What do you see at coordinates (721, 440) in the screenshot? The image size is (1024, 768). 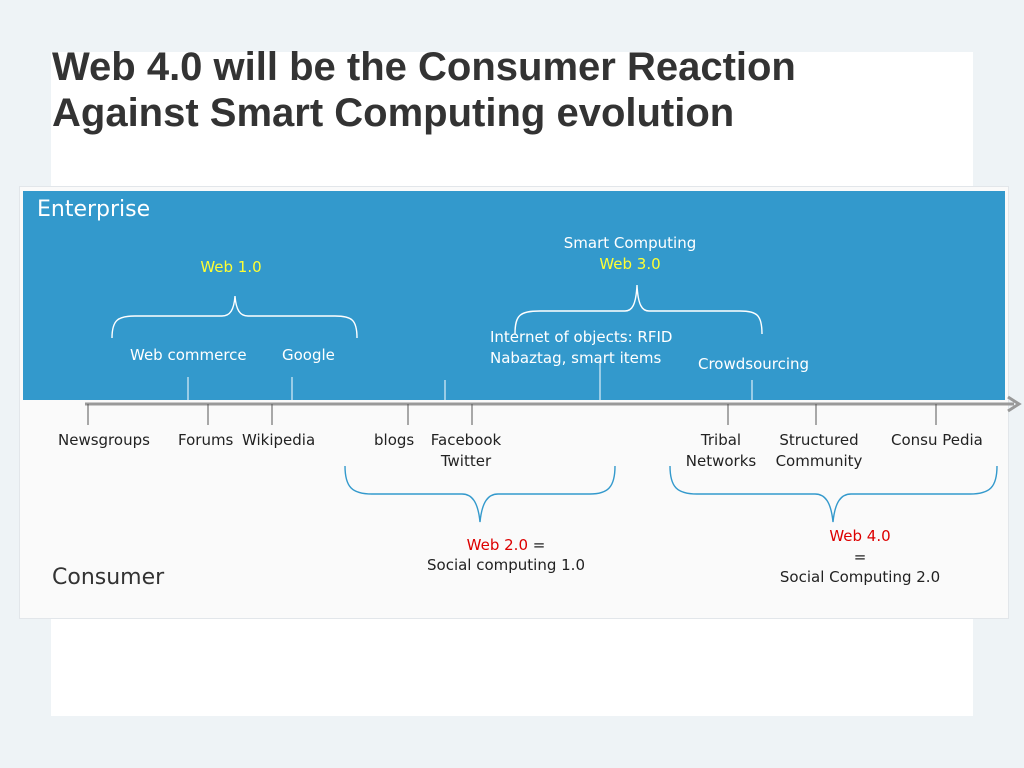 I see `tribal-label: Tribal` at bounding box center [721, 440].